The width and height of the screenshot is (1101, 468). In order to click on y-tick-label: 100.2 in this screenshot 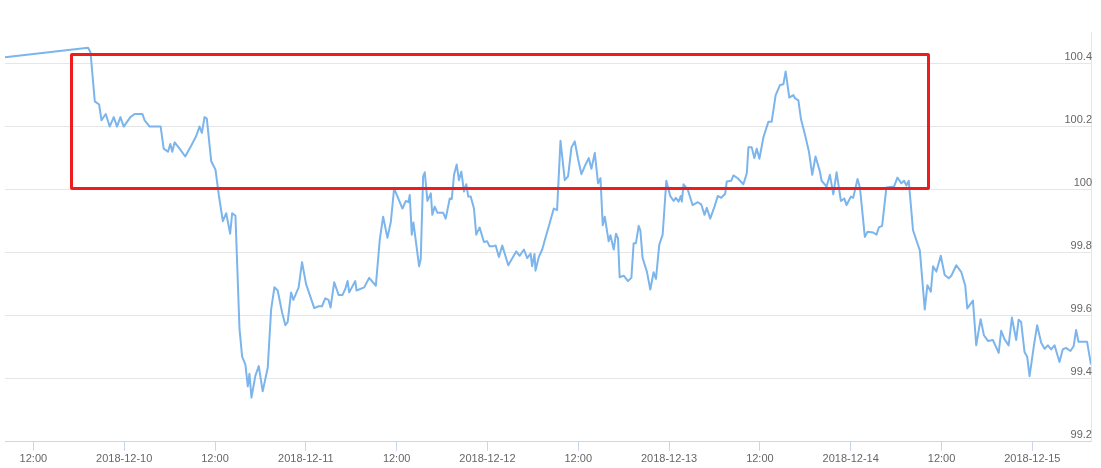, I will do `click(1078, 118)`.